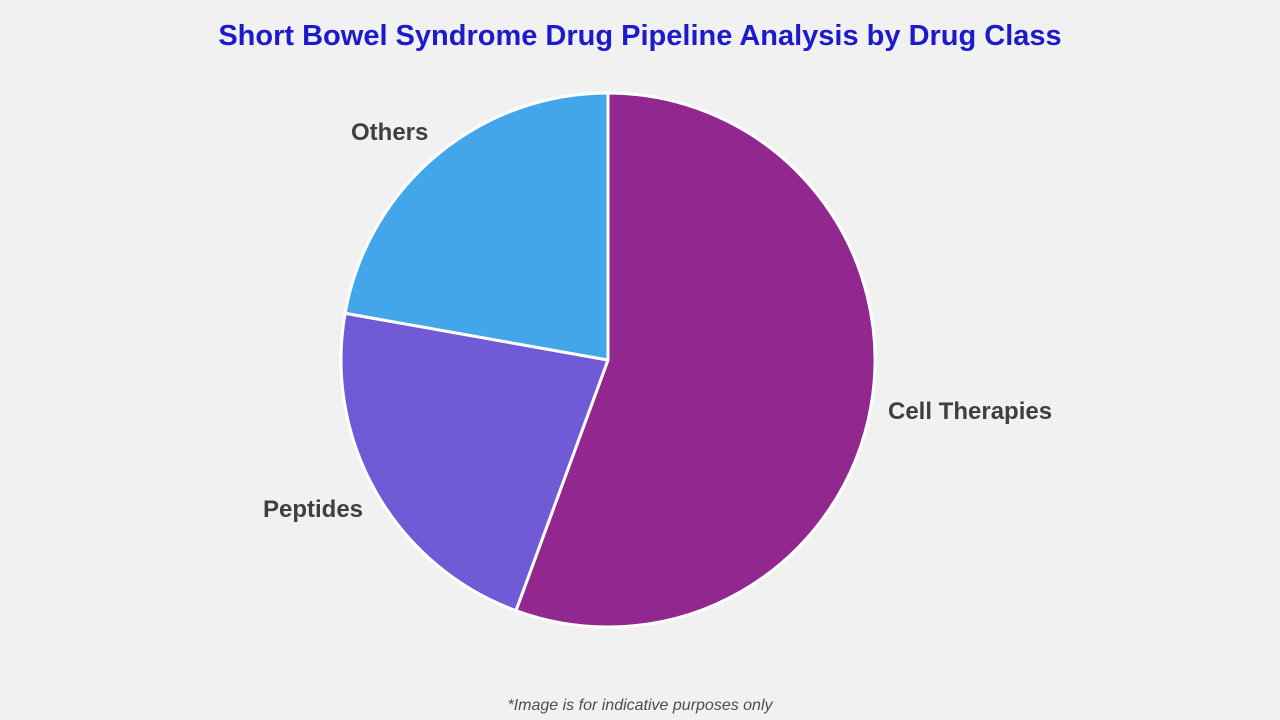  Describe the element at coordinates (474, 462) in the screenshot. I see `pie-slice-peptides` at that location.